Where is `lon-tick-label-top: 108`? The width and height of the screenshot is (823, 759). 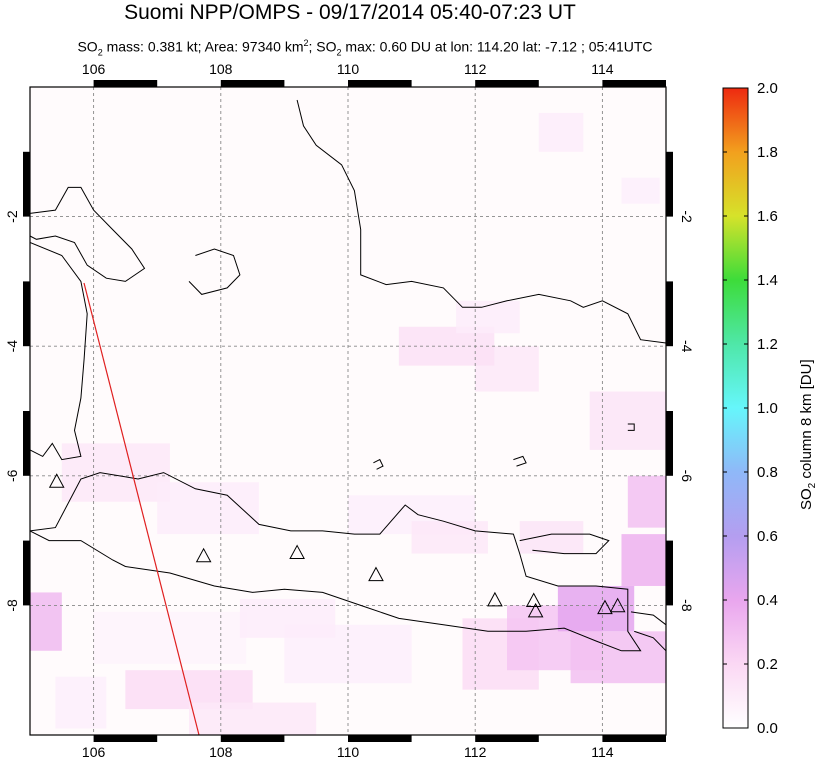 lon-tick-label-top: 108 is located at coordinates (221, 69).